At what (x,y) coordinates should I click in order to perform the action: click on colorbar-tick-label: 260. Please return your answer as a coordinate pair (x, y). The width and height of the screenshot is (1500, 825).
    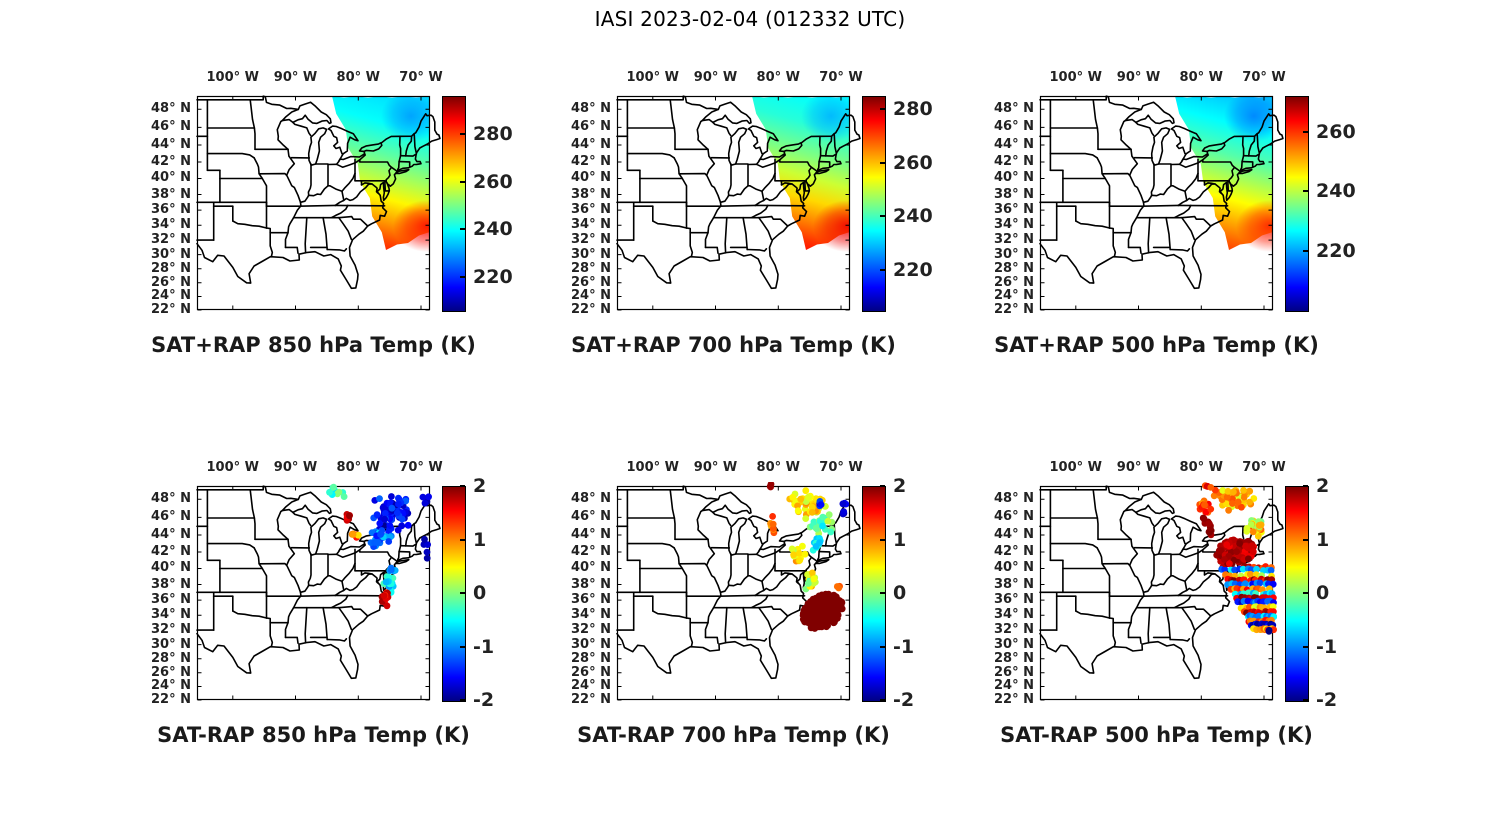
    Looking at the image, I should click on (913, 162).